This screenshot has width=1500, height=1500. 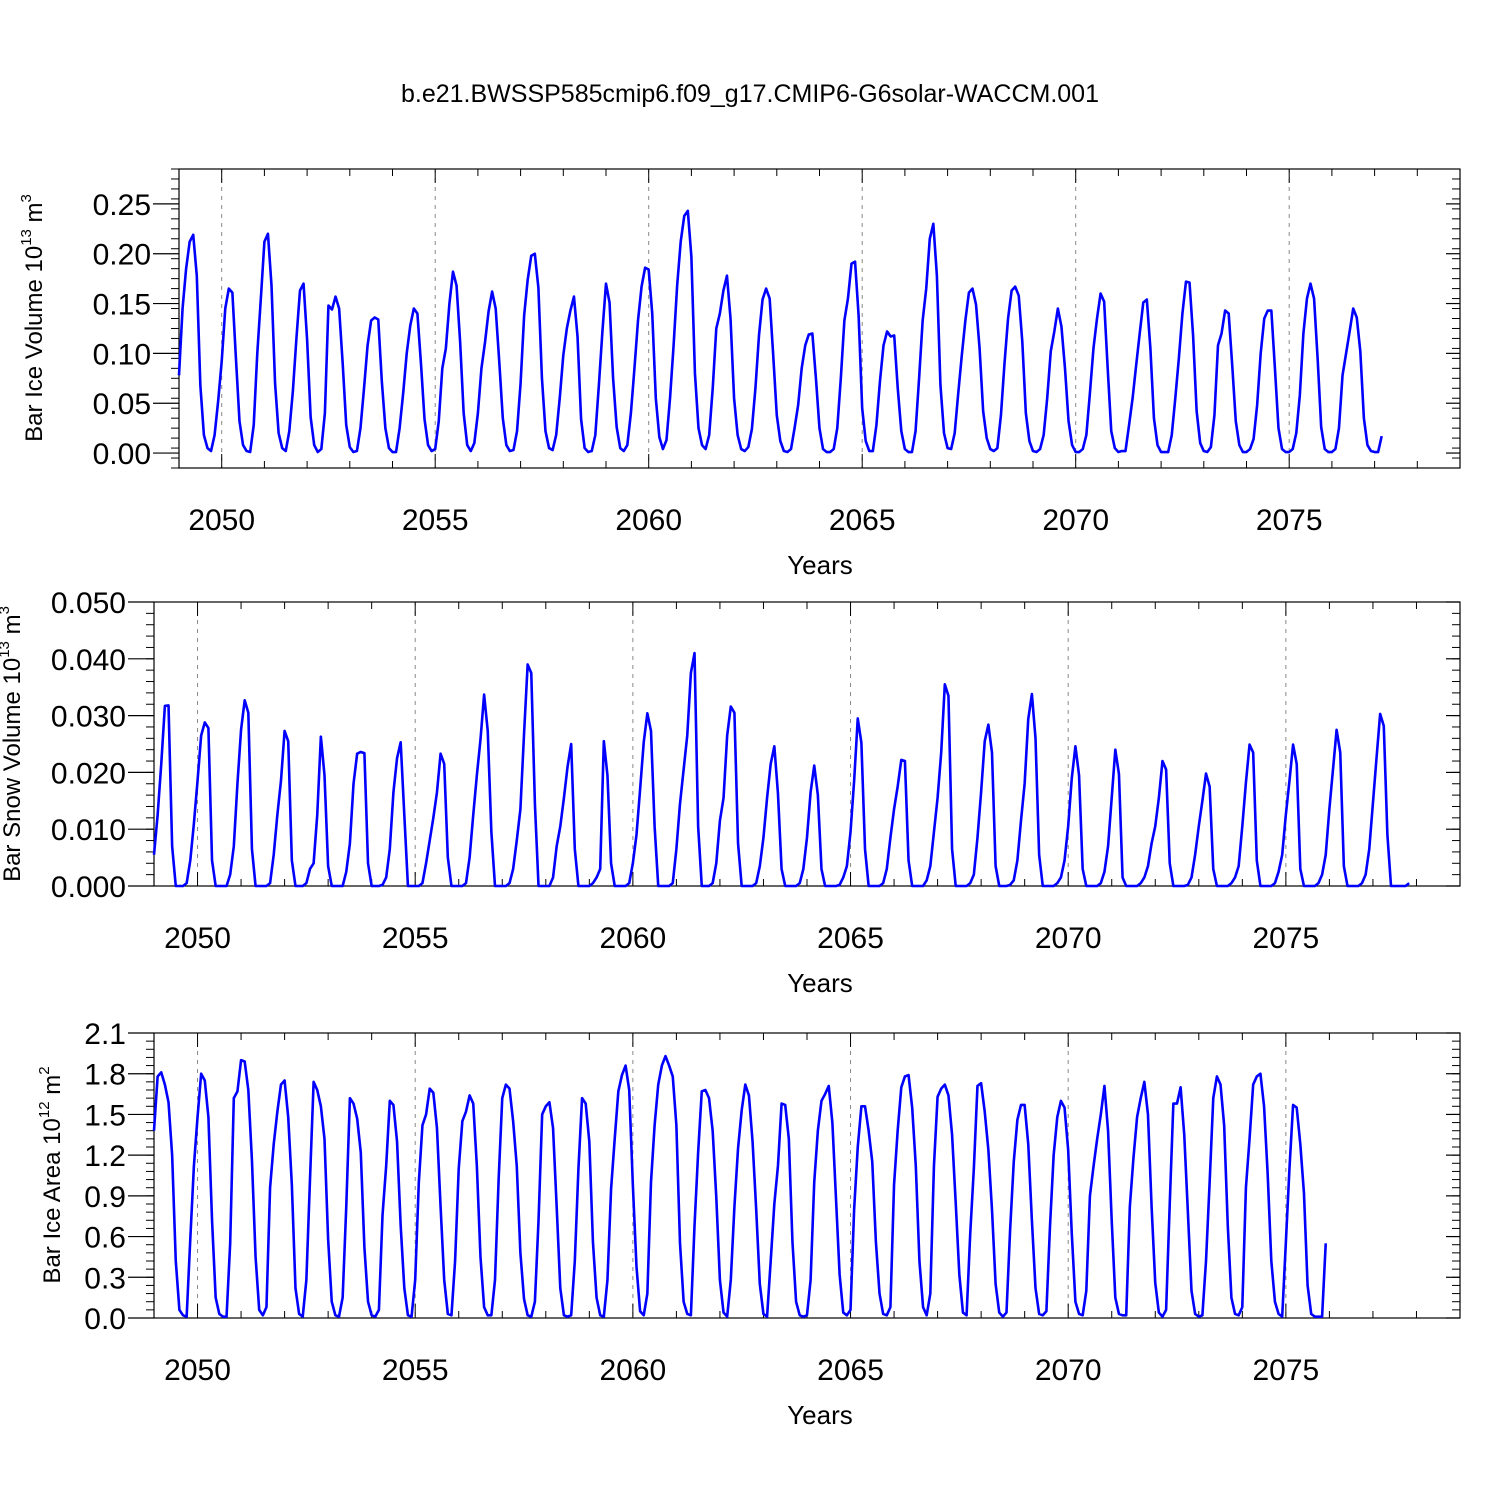 What do you see at coordinates (33, 318) in the screenshot?
I see `y-axis-label: Bar Ice Volume 1013 m3` at bounding box center [33, 318].